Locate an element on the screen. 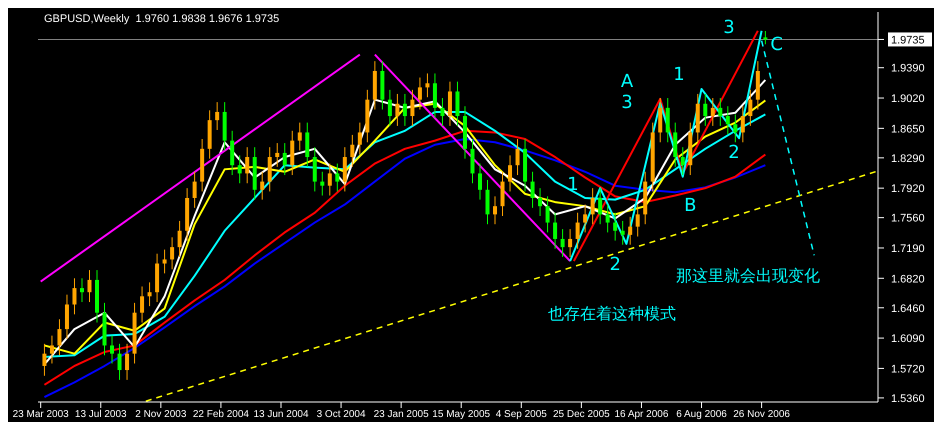 This screenshot has width=942, height=430. annotation: 也存在着这种模式 is located at coordinates (612, 314).